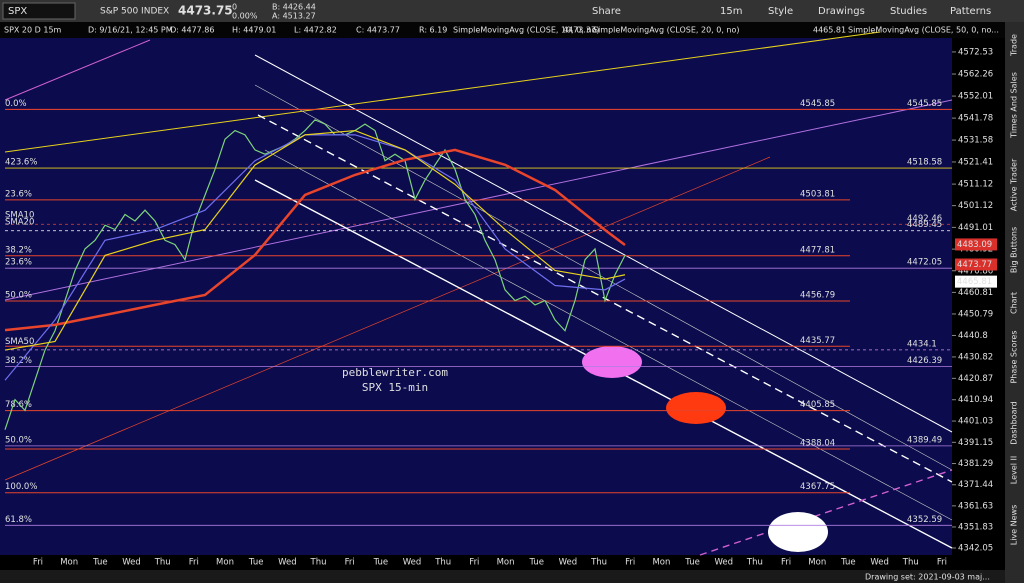 The height and width of the screenshot is (583, 1024). What do you see at coordinates (975, 527) in the screenshot?
I see `y-tick-label: 4351.83` at bounding box center [975, 527].